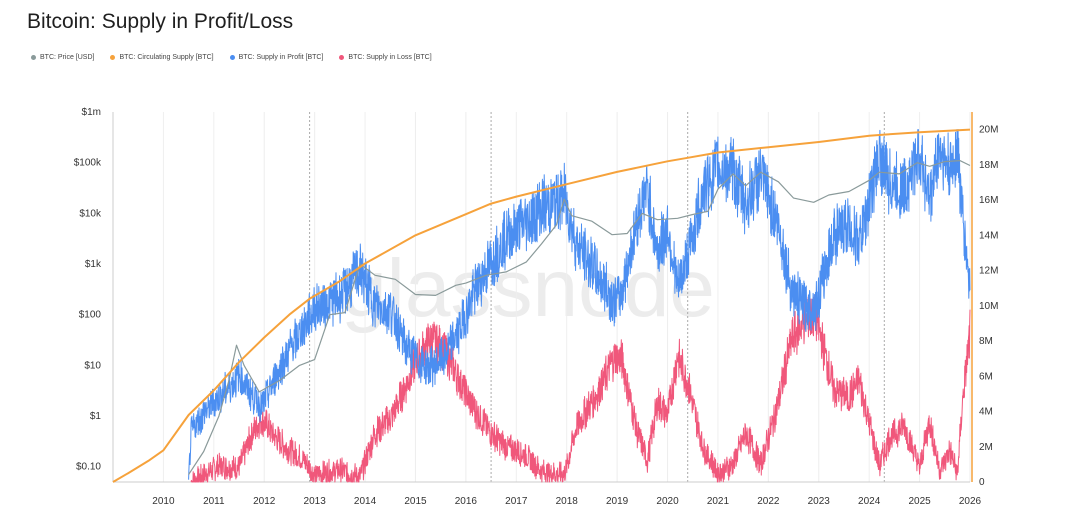  What do you see at coordinates (988, 235) in the screenshot?
I see `y-right-tick-label: 14M` at bounding box center [988, 235].